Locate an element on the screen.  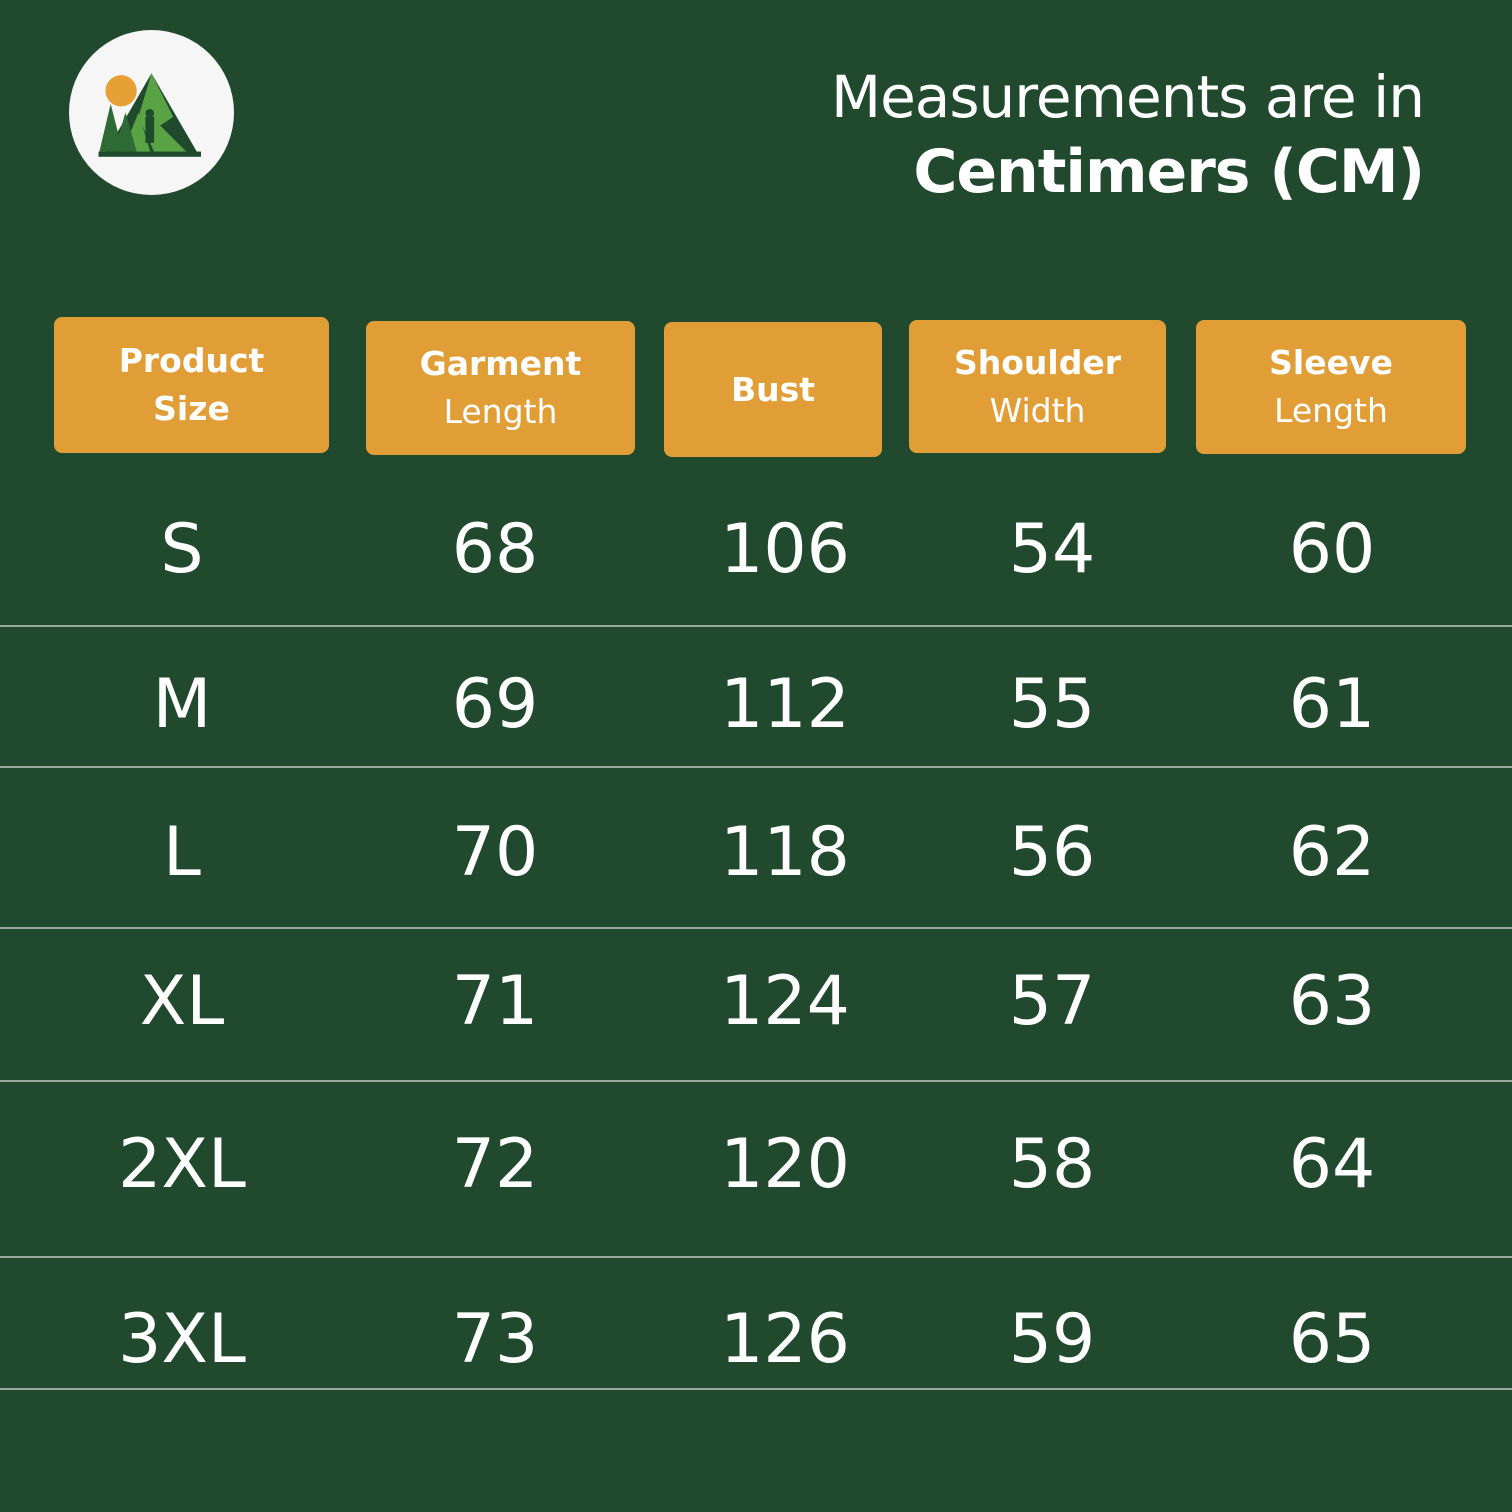
measurement-cell: 120 is located at coordinates (785, 1164).